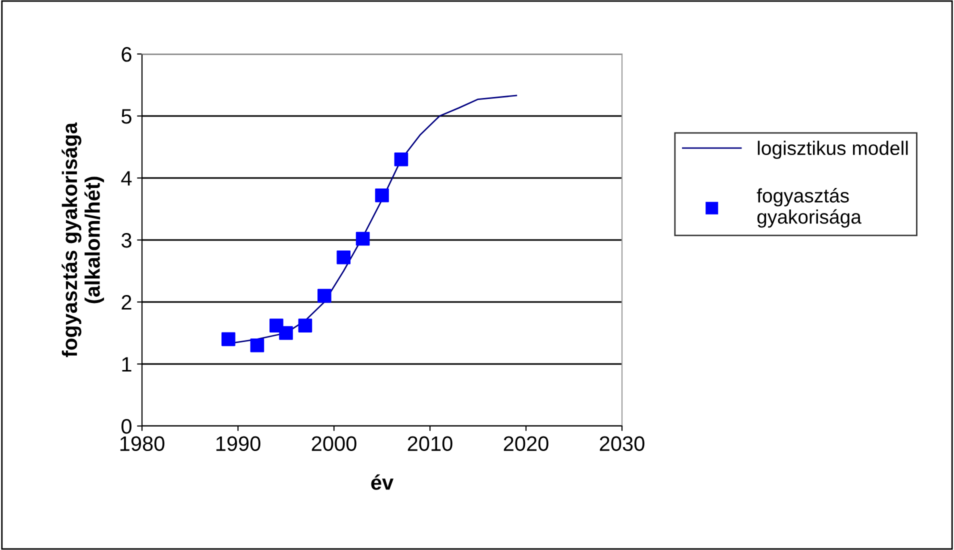  I want to click on legend-label: fogyasztás gyakorisága, so click(809, 208).